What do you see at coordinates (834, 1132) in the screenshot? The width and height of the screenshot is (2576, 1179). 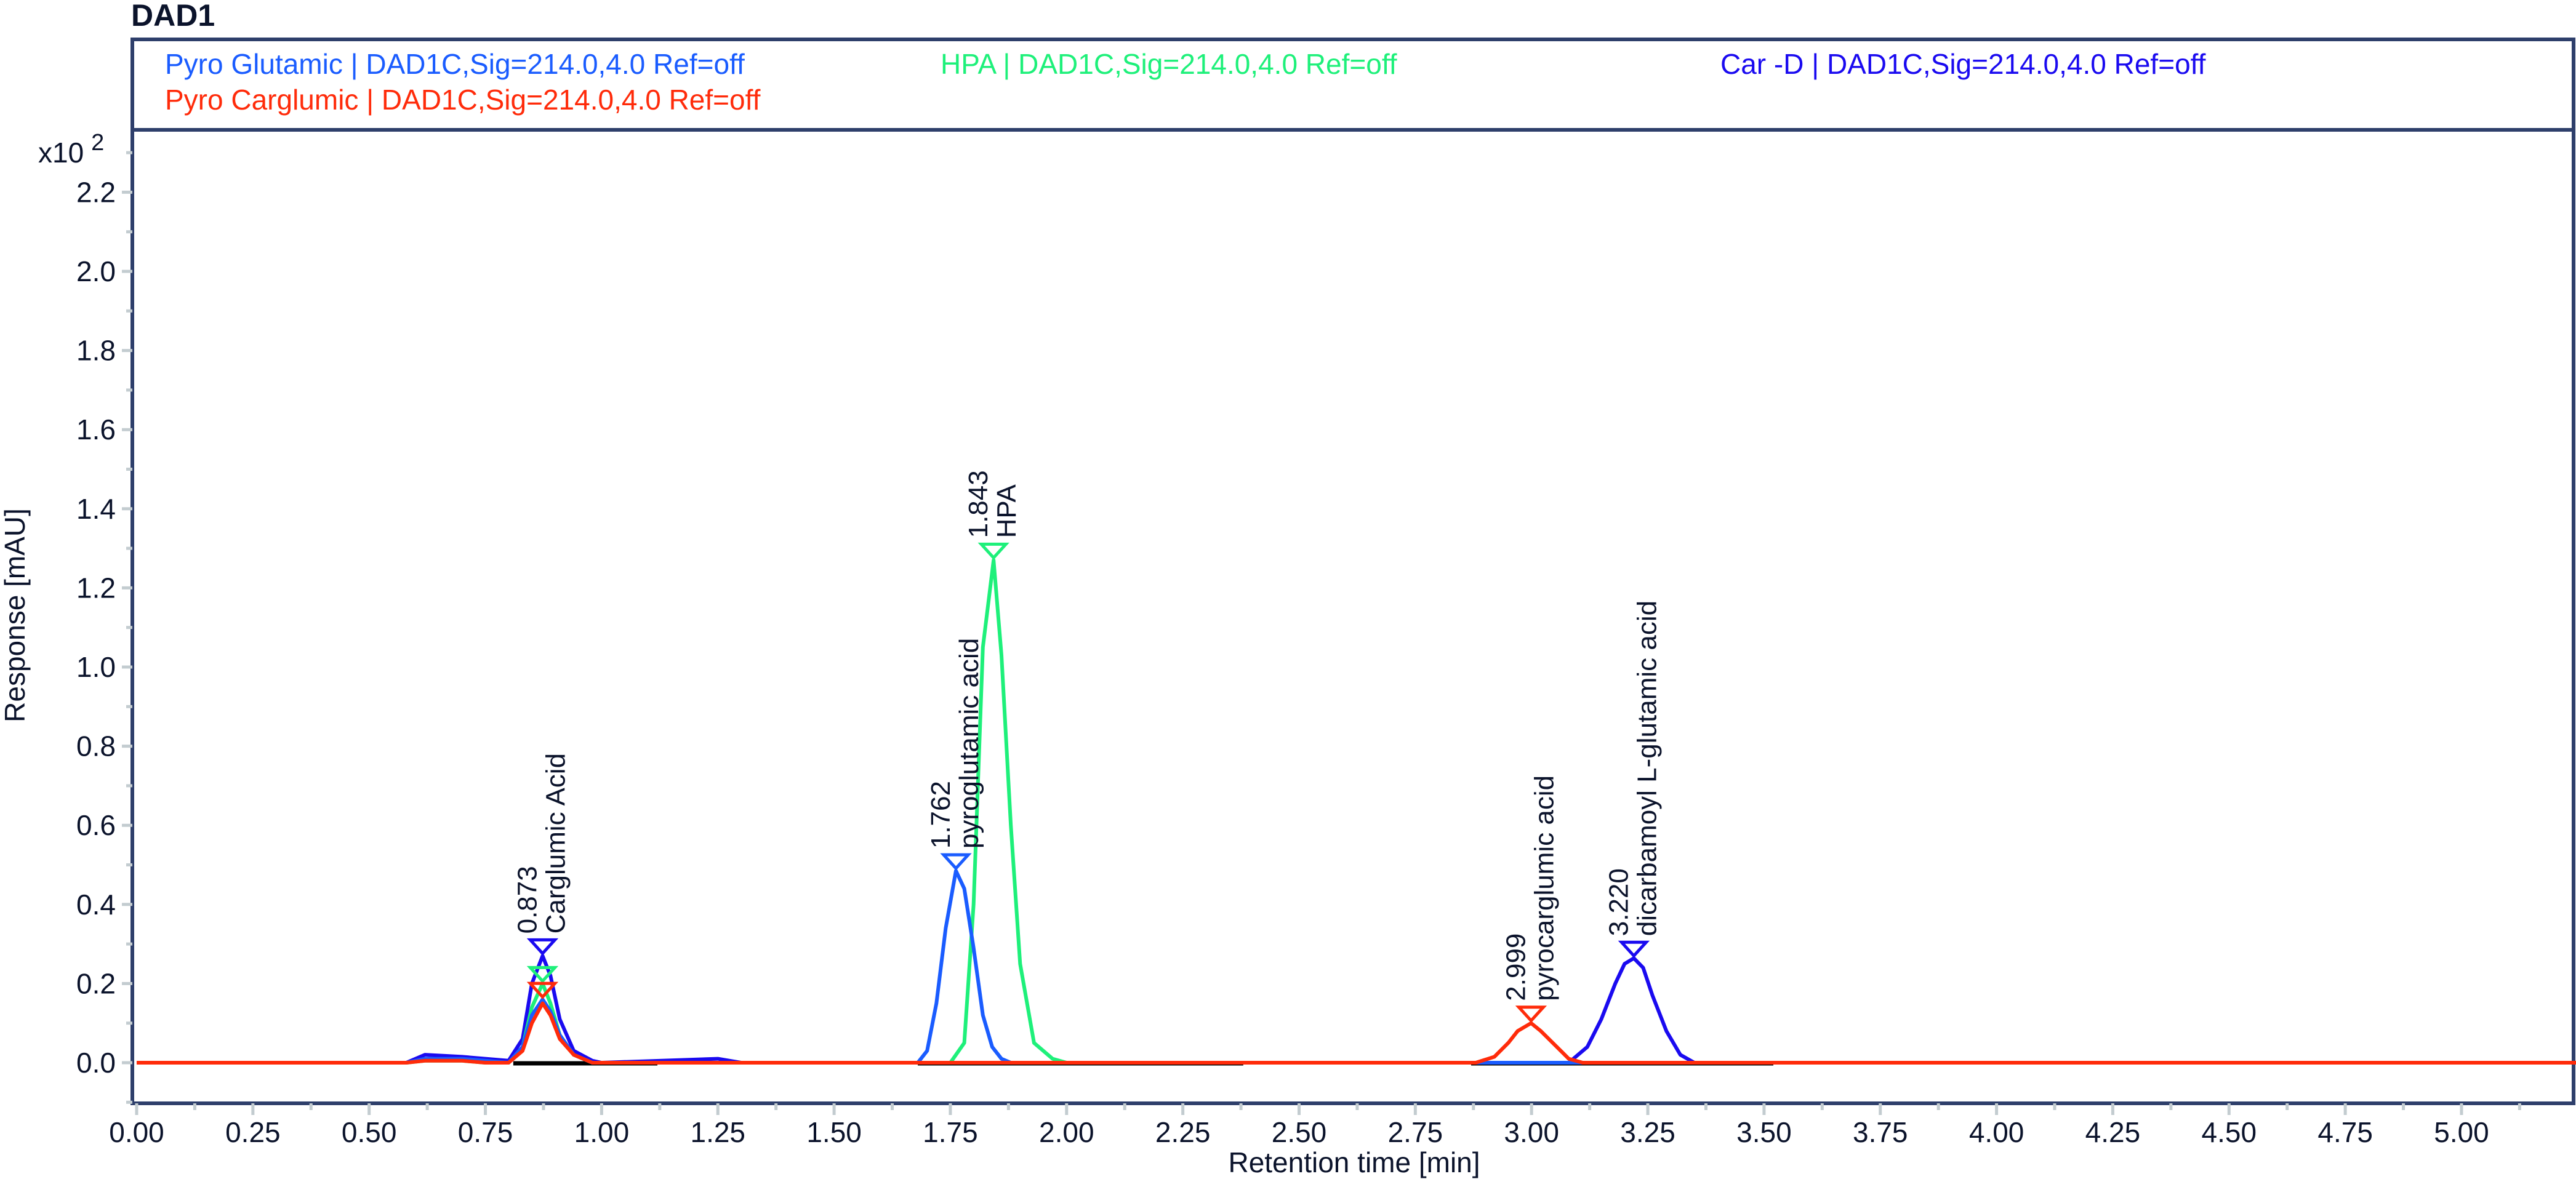 I see `x-tick-label: 1.50` at bounding box center [834, 1132].